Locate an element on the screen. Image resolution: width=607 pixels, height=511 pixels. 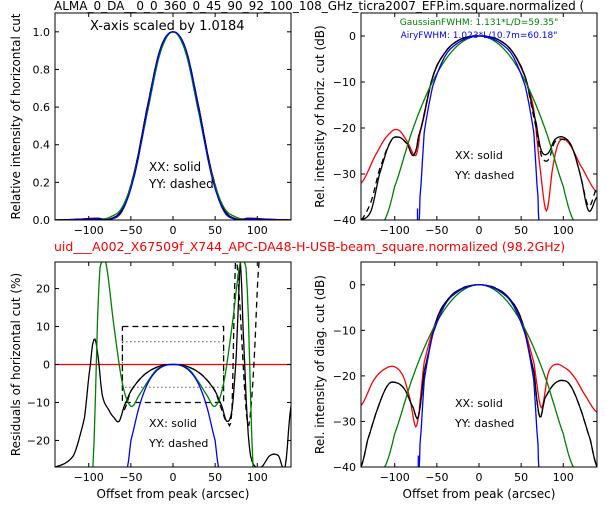
y-axis-label: Relative intensity of horizontal cut is located at coordinates (16, 116).